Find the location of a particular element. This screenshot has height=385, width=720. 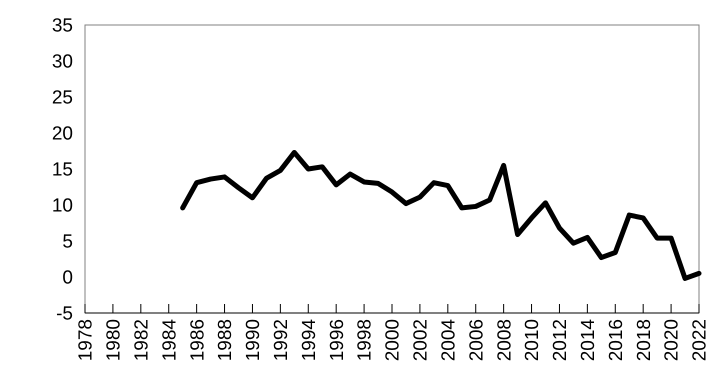

x-tick-label: 2022 is located at coordinates (700, 340).